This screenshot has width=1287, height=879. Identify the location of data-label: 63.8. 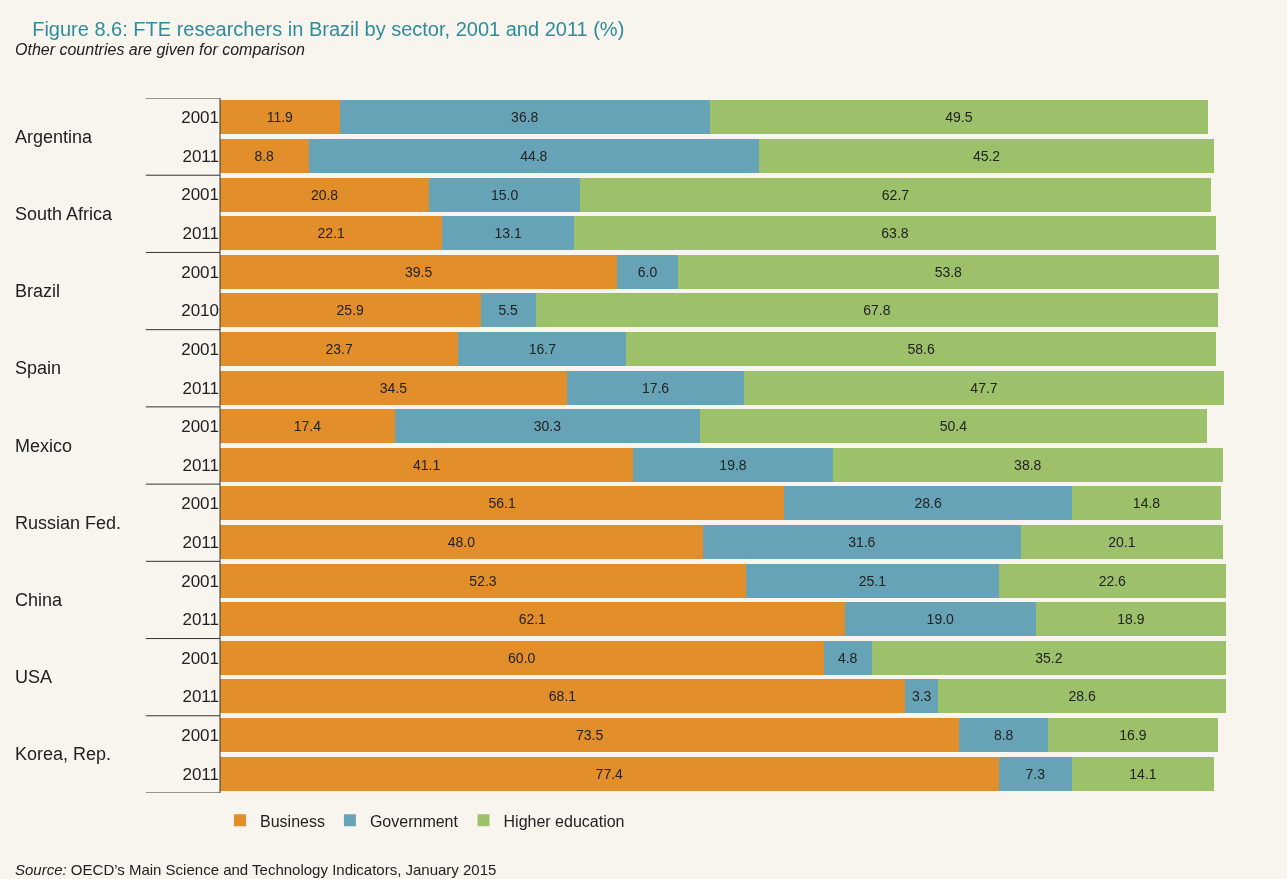
(895, 233).